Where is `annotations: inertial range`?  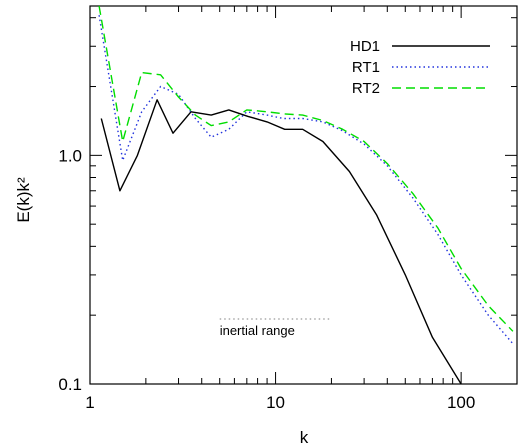
annotations: inertial range is located at coordinates (275, 328).